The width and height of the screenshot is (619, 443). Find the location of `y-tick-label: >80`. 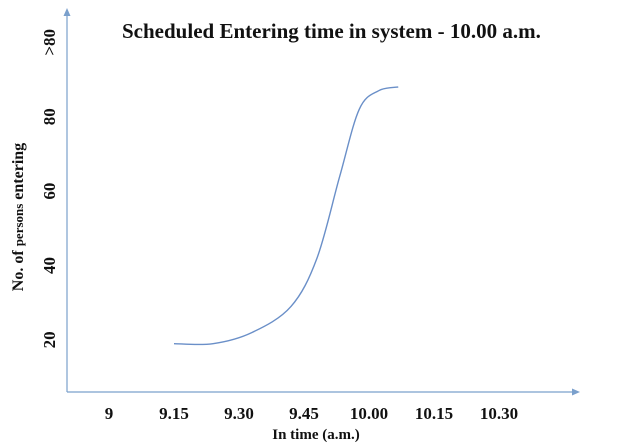

y-tick-label: >80 is located at coordinates (49, 42).